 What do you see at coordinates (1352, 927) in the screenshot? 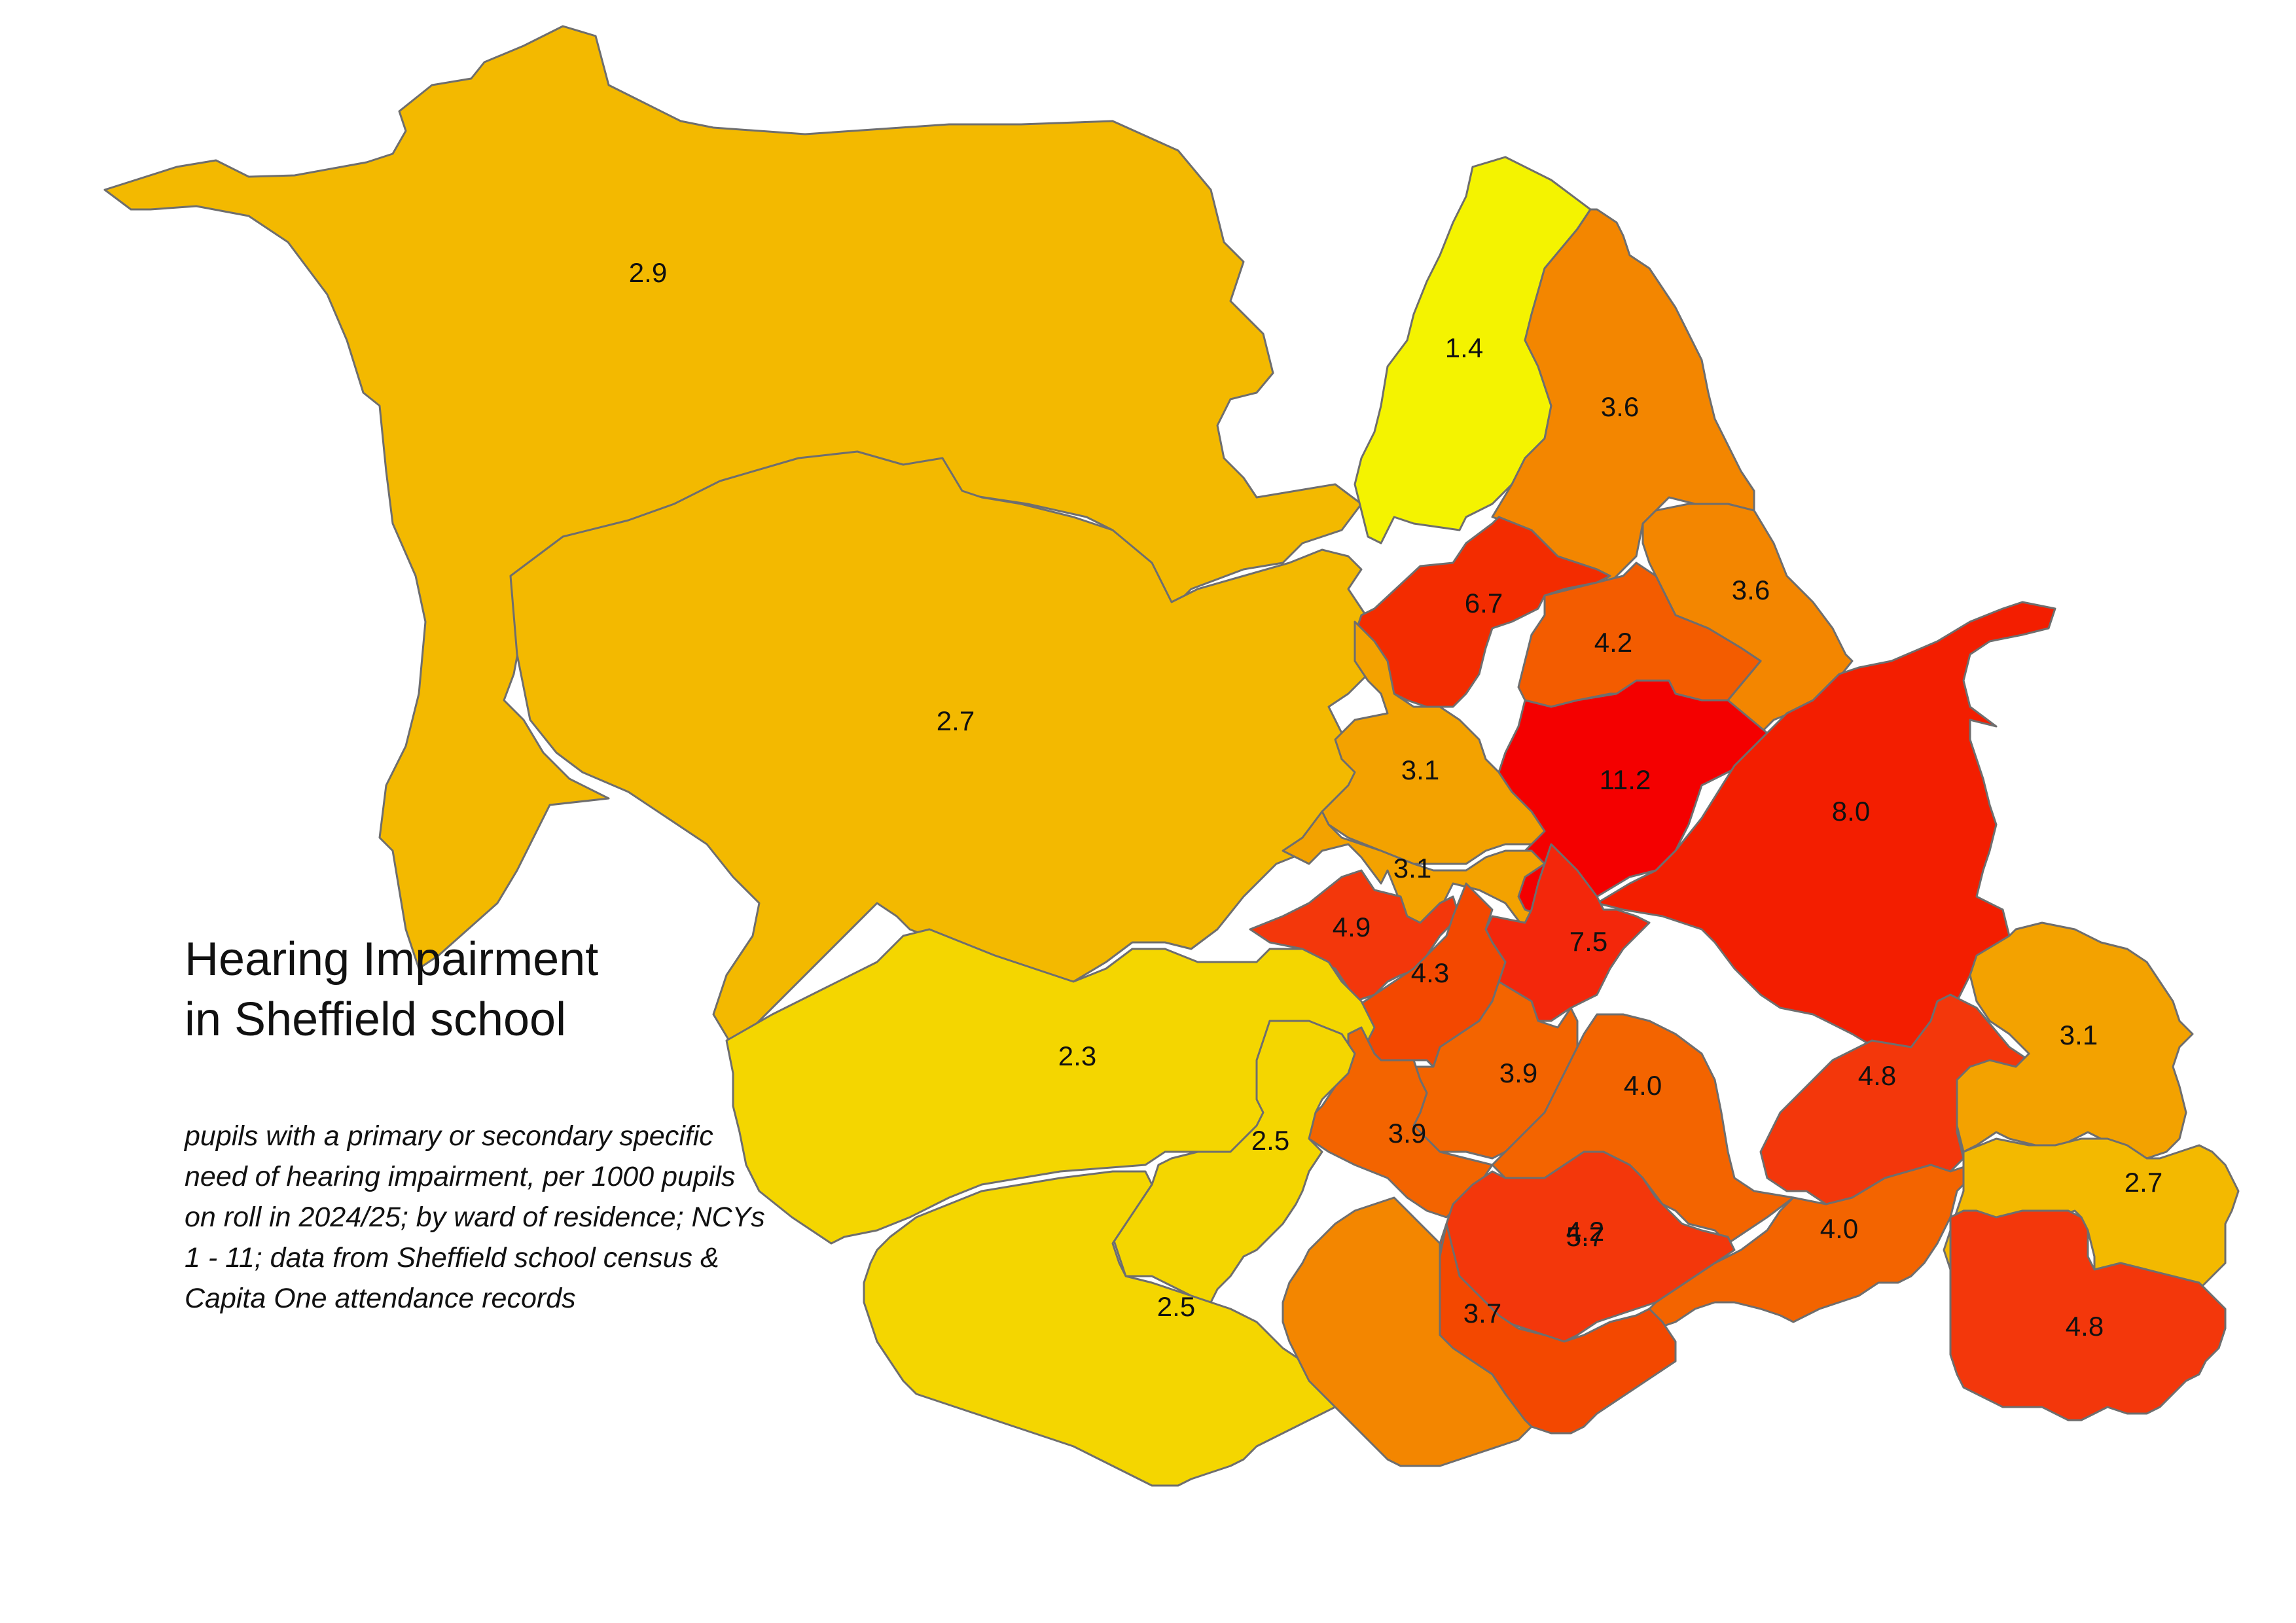
I see `ward-value-label: 4.9` at bounding box center [1352, 927].